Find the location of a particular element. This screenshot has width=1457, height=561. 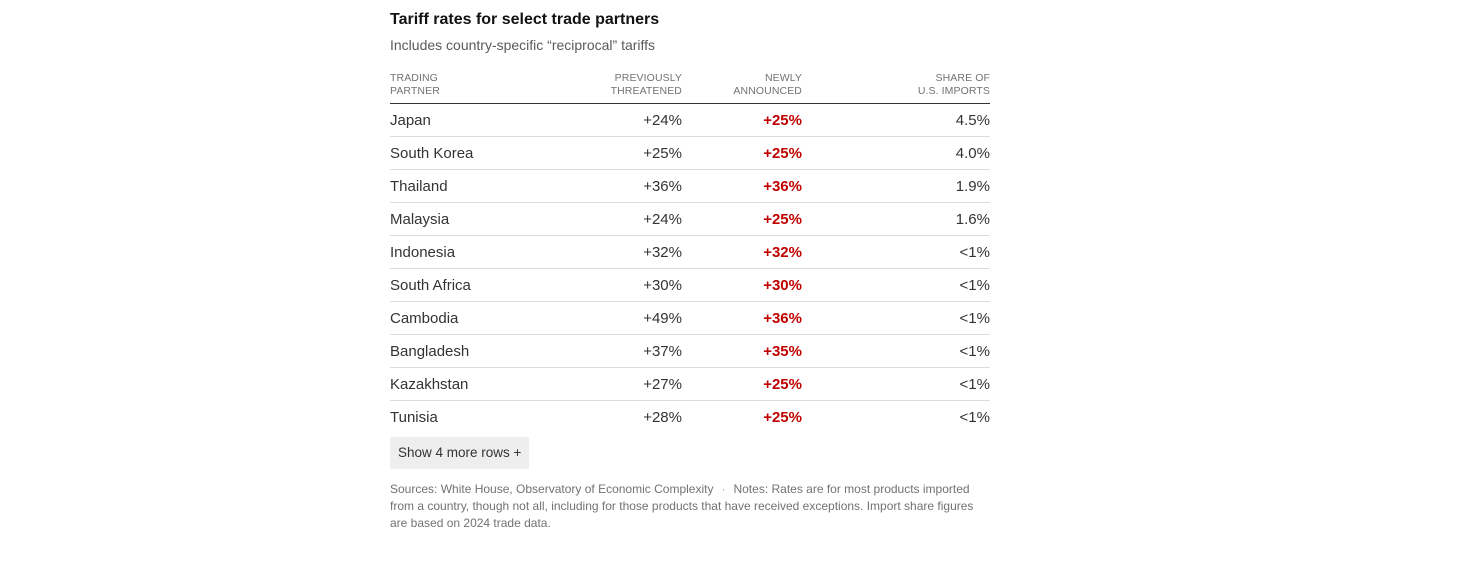

previously-cell: +30% is located at coordinates (621, 285).